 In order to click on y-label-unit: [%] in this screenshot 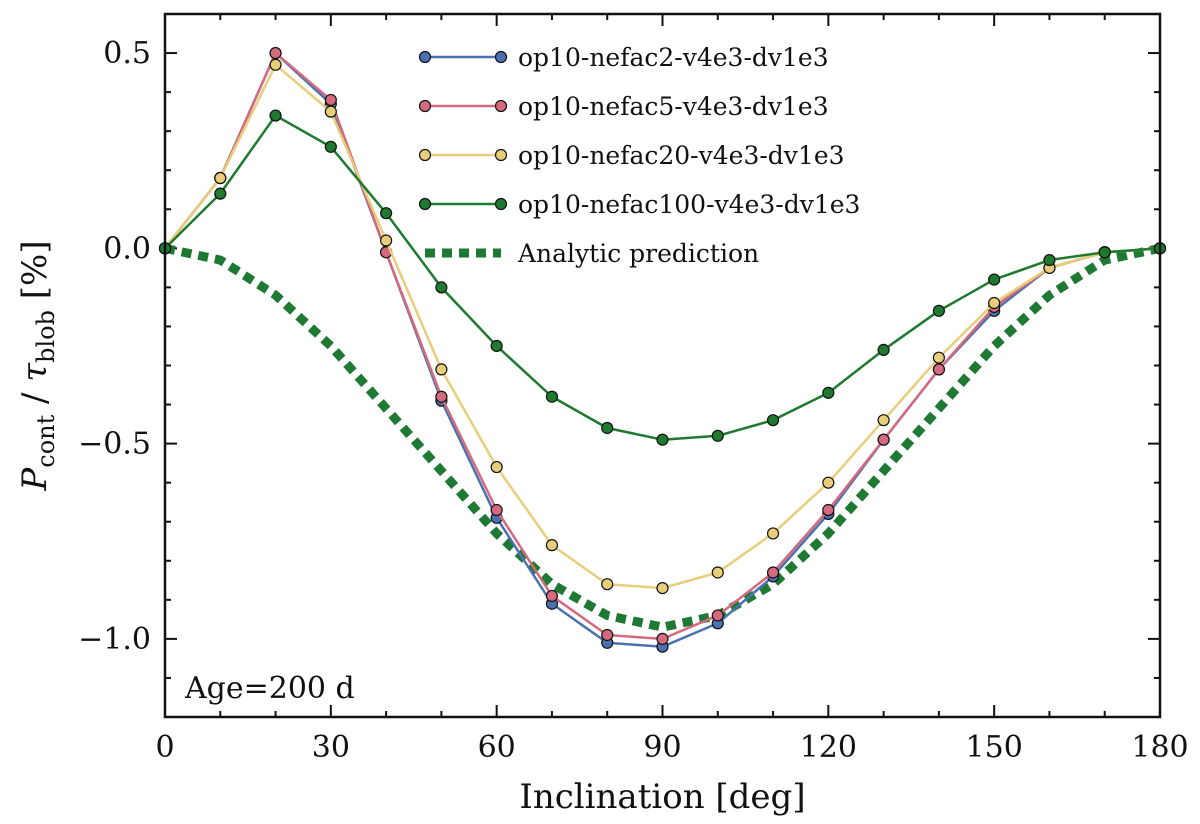, I will do `click(35, 275)`.